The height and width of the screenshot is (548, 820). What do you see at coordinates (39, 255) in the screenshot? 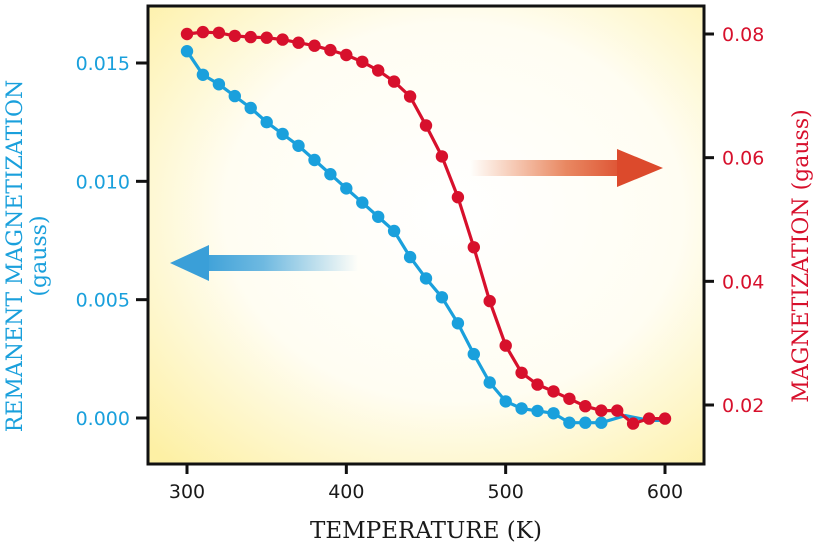
I see `left-y-axis-unit: (gauss)` at bounding box center [39, 255].